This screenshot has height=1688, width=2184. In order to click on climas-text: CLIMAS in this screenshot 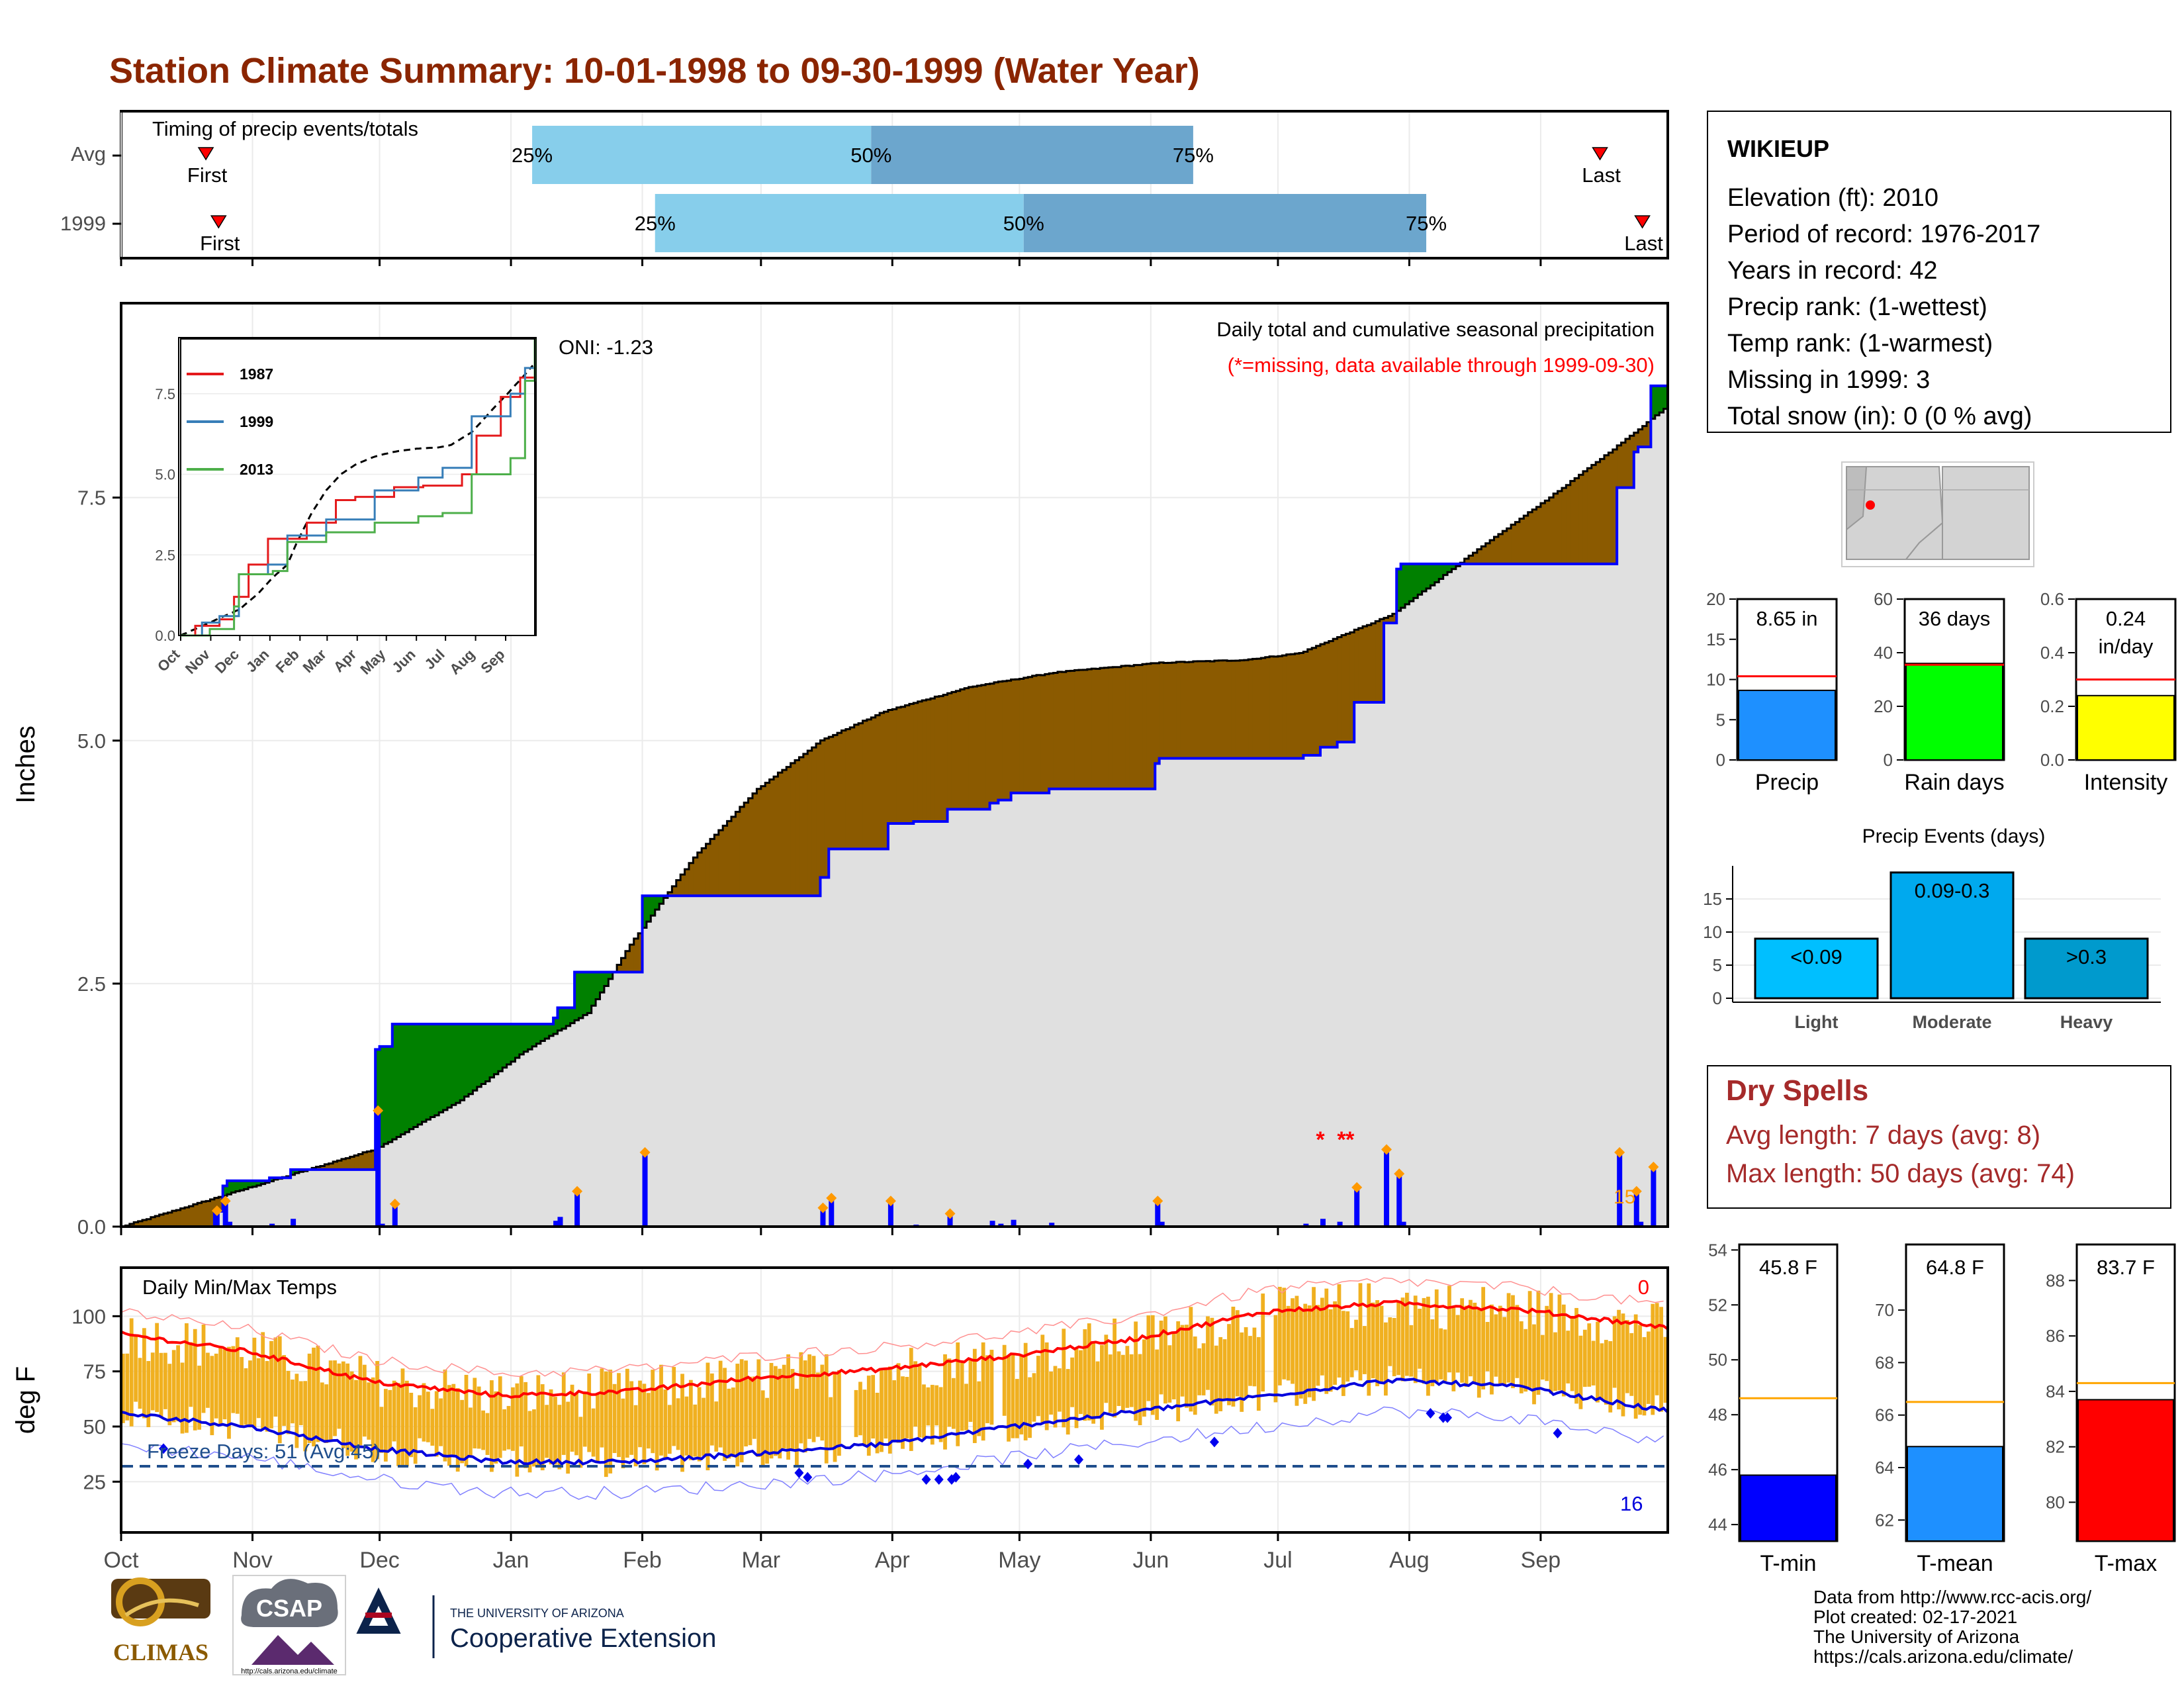, I will do `click(160, 1652)`.